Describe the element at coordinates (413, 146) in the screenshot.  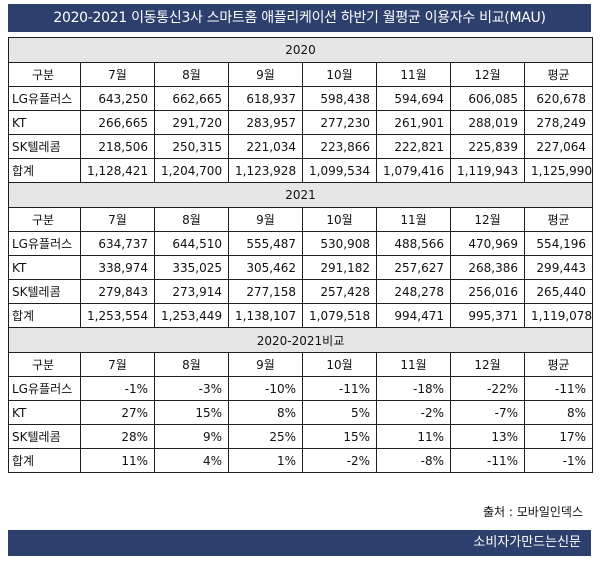
I see `table-cell: 222,821` at that location.